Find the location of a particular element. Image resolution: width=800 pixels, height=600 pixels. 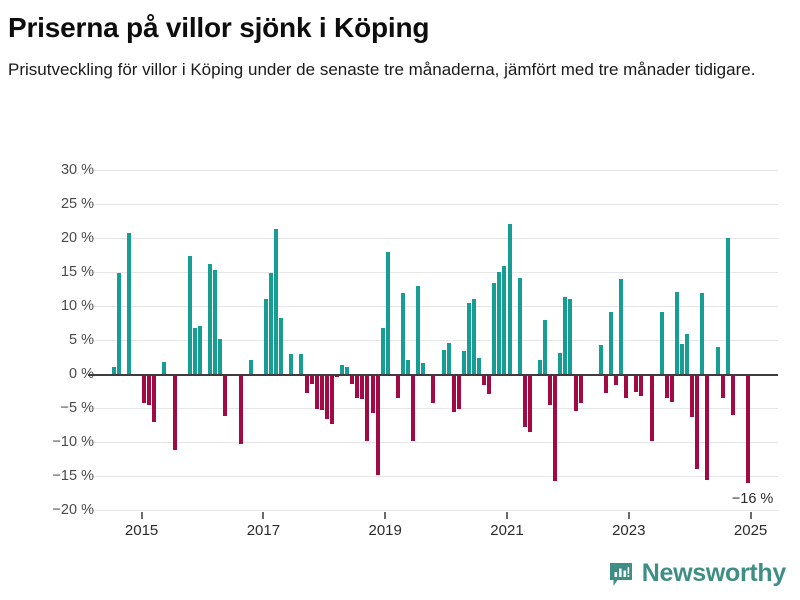

logo-wordmark: Newsworthy is located at coordinates (714, 573).